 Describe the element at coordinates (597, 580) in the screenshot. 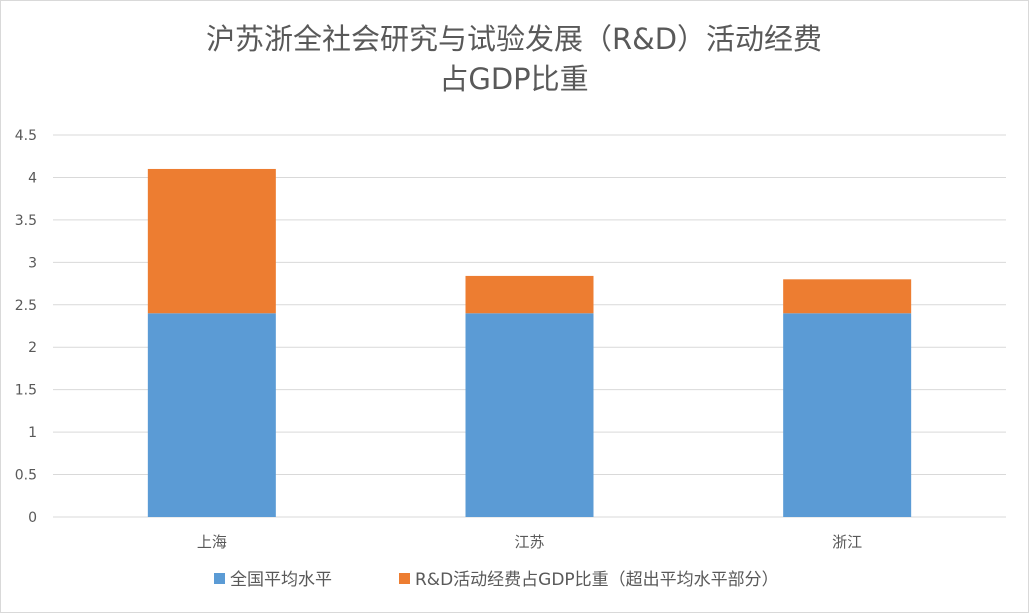

I see `legend-label: R&D活动经费占GDP比重（超出平均水平部分）` at that location.